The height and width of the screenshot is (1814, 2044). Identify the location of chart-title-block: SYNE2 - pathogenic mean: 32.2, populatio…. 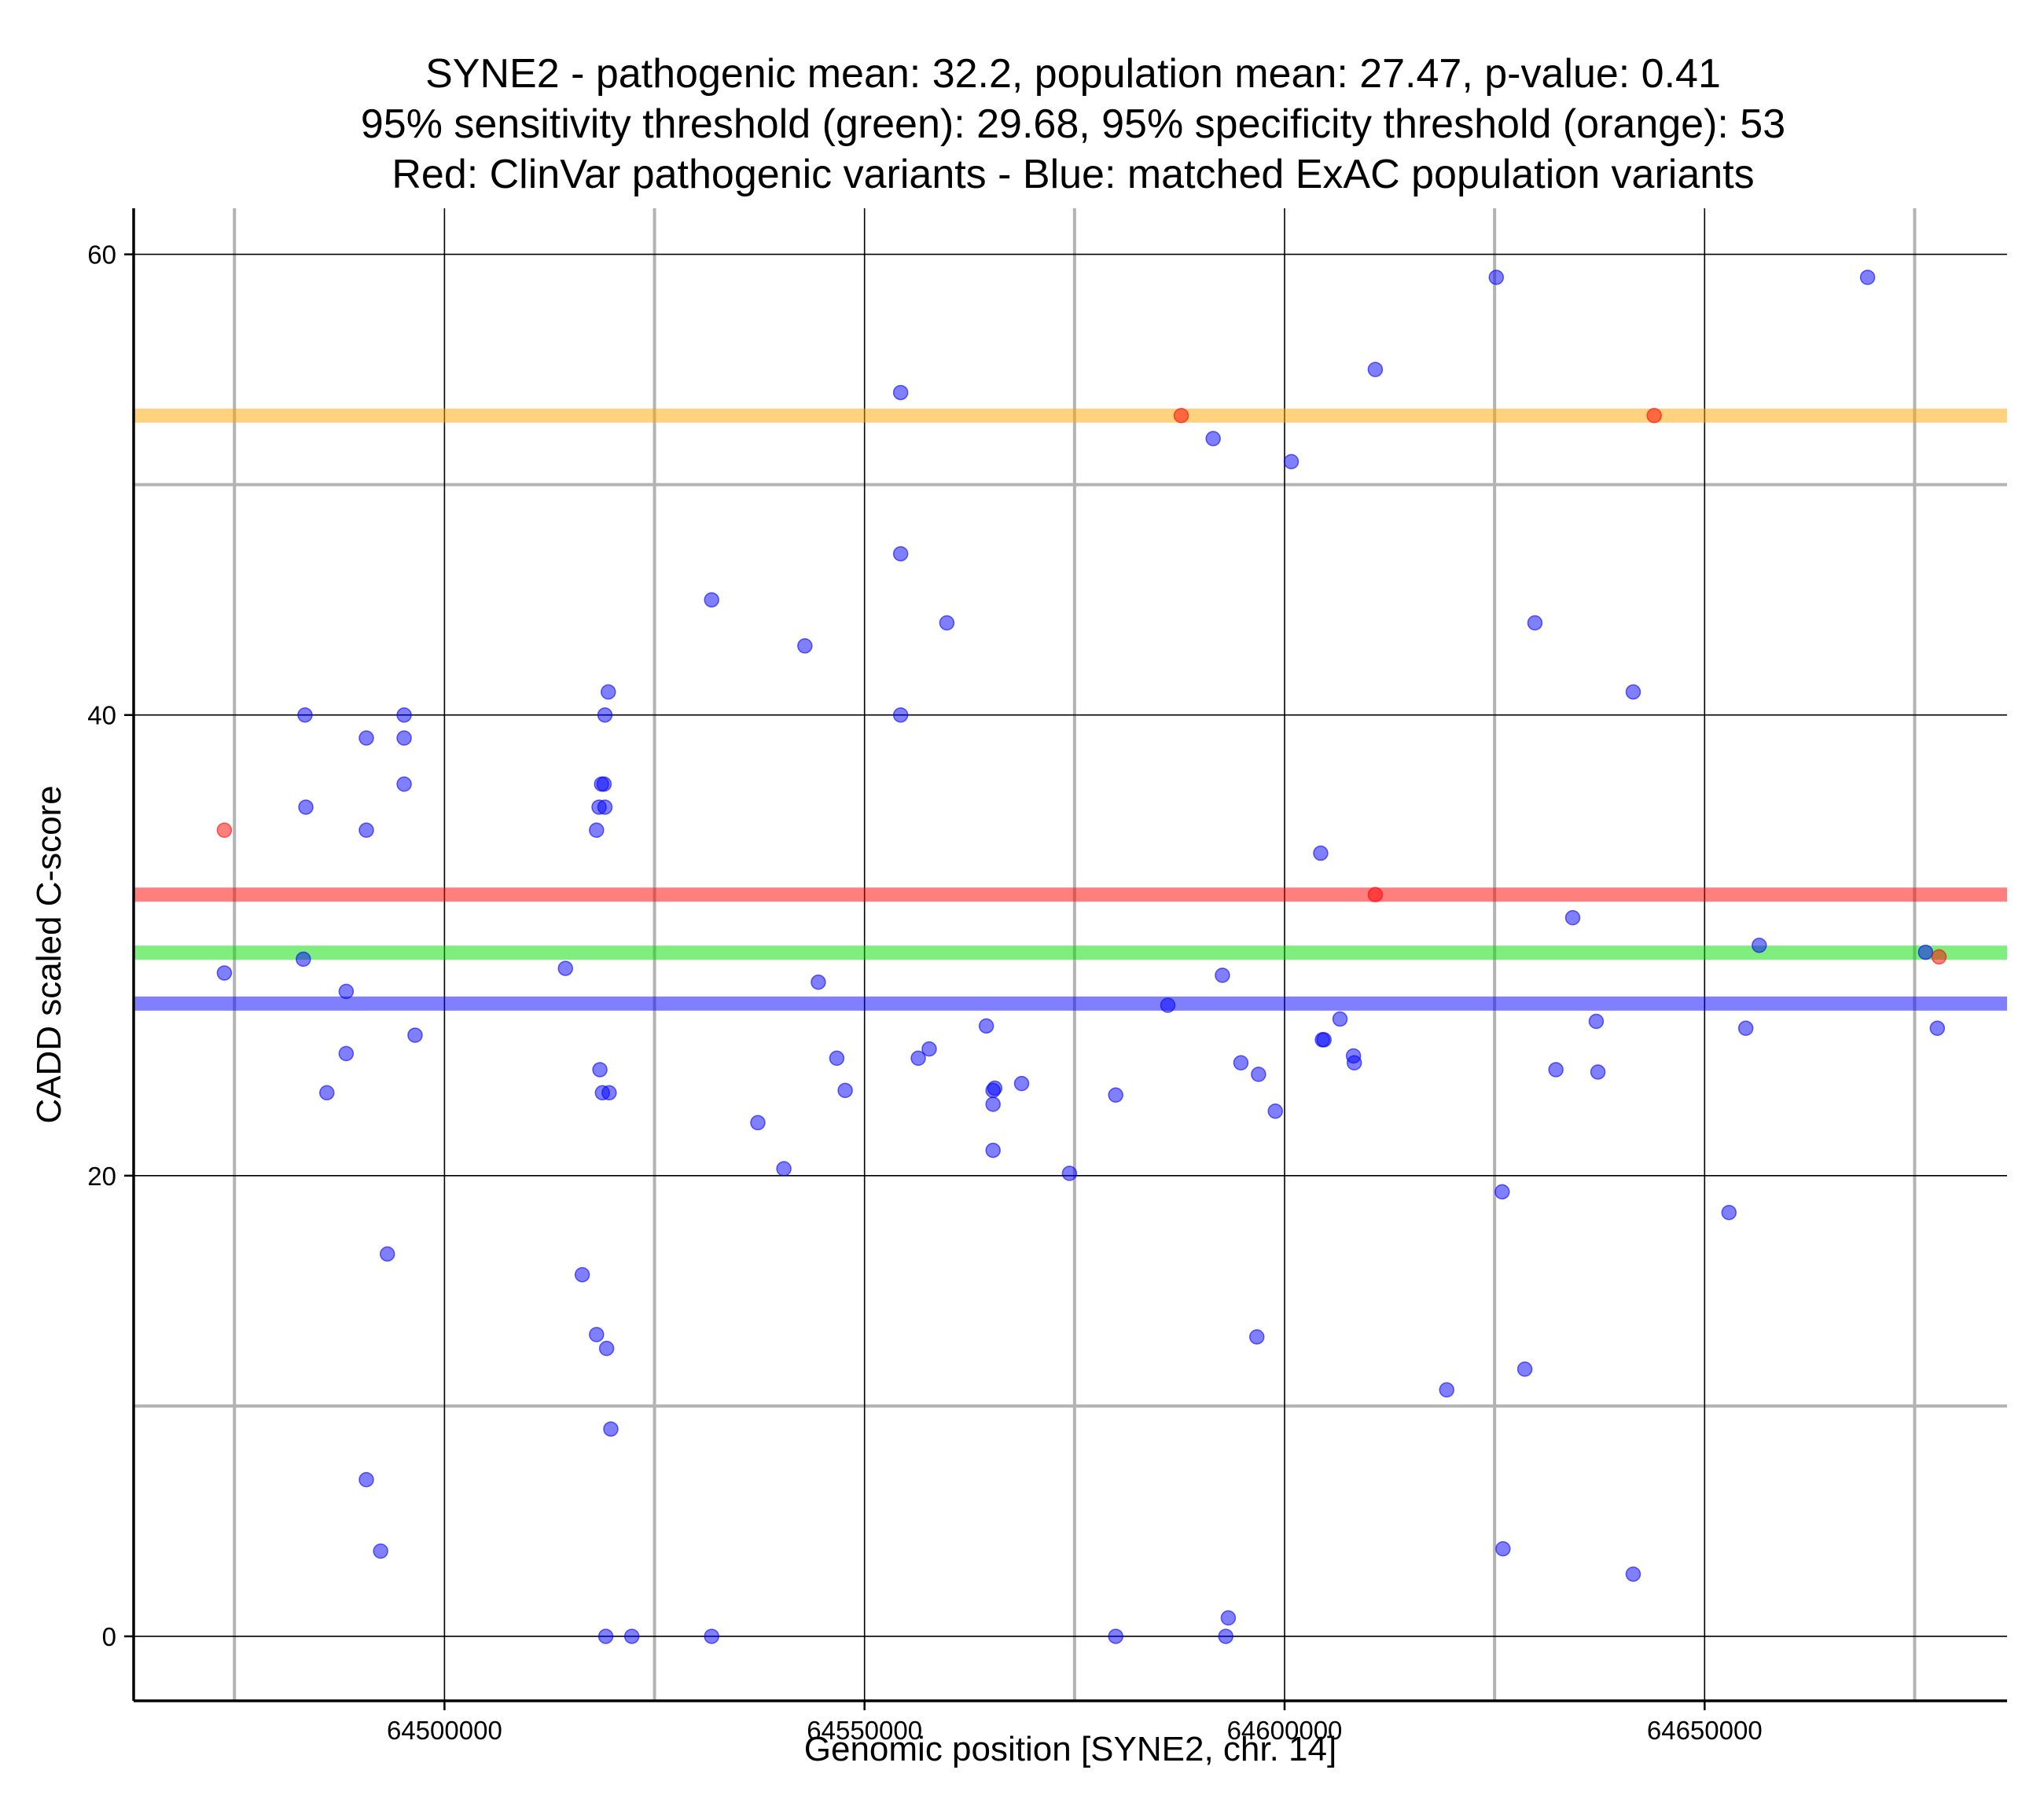
(1074, 124).